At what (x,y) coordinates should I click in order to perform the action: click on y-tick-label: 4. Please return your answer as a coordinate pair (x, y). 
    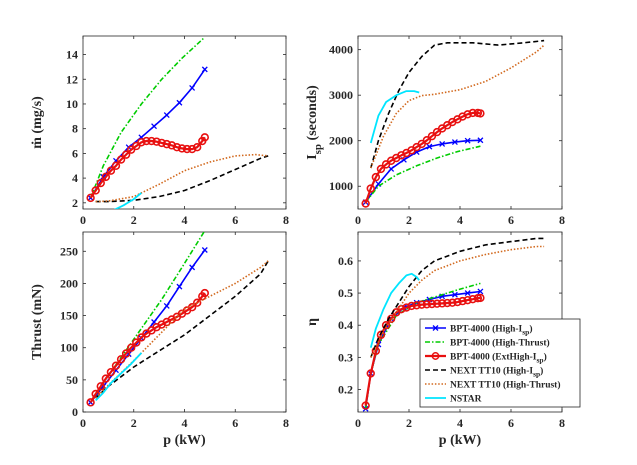
    Looking at the image, I should click on (75, 178).